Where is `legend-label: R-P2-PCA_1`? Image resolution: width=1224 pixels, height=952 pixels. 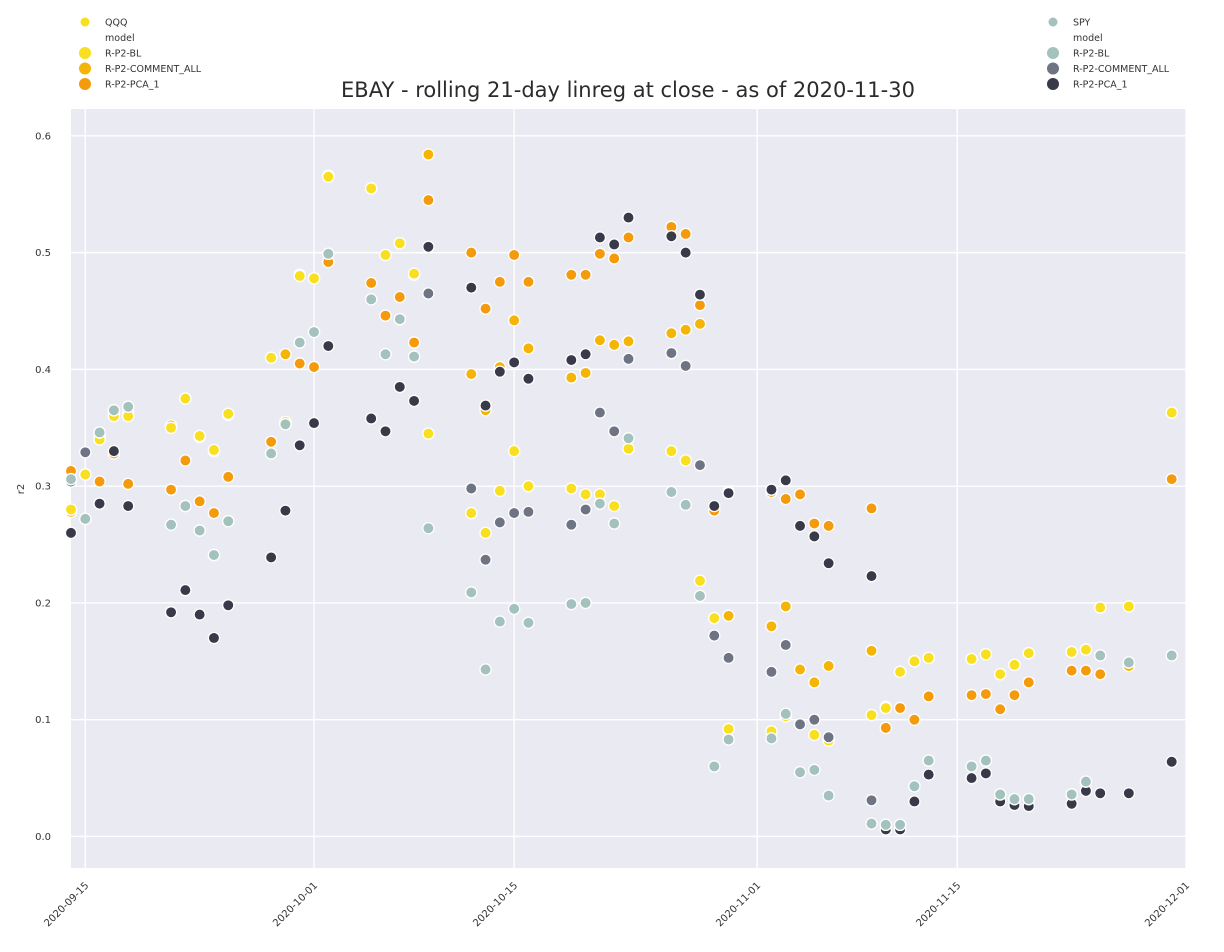
legend-label: R-P2-PCA_1 is located at coordinates (1100, 85).